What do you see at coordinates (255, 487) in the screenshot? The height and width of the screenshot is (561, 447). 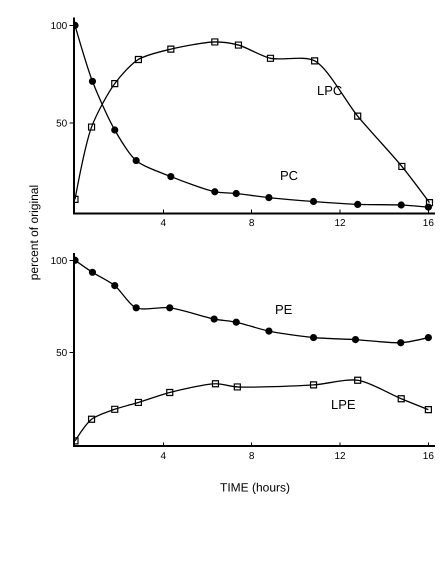 I see `x-axis-title: TIME (hours)` at bounding box center [255, 487].